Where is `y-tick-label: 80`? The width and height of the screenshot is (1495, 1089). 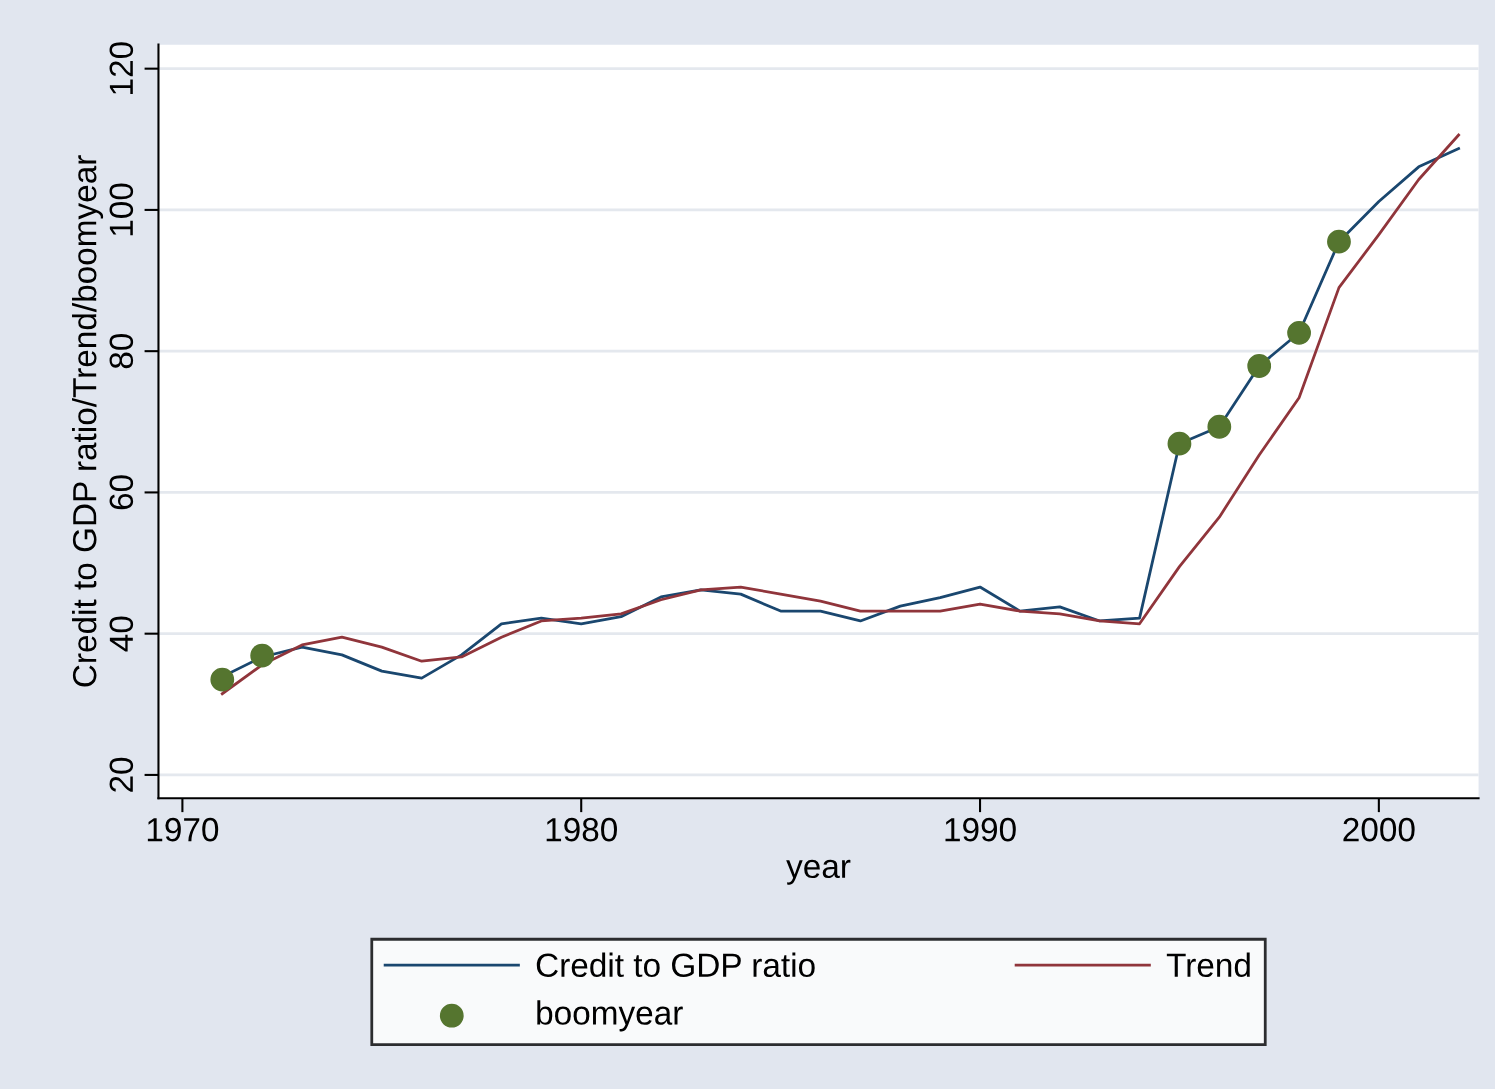
y-tick-label: 80 is located at coordinates (121, 351).